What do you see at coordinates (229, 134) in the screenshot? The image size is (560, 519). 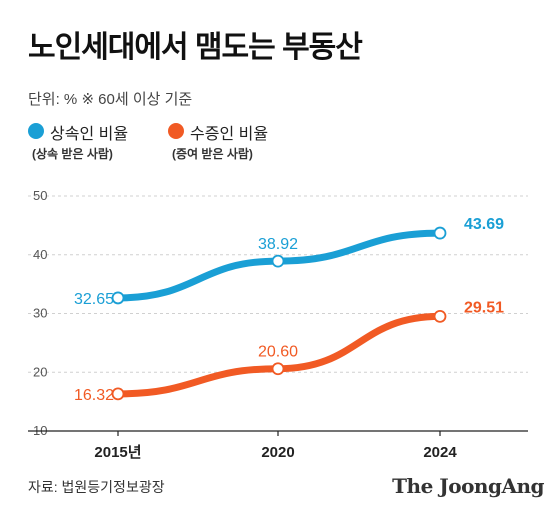 I see `legend-label: 수증인 비율` at bounding box center [229, 134].